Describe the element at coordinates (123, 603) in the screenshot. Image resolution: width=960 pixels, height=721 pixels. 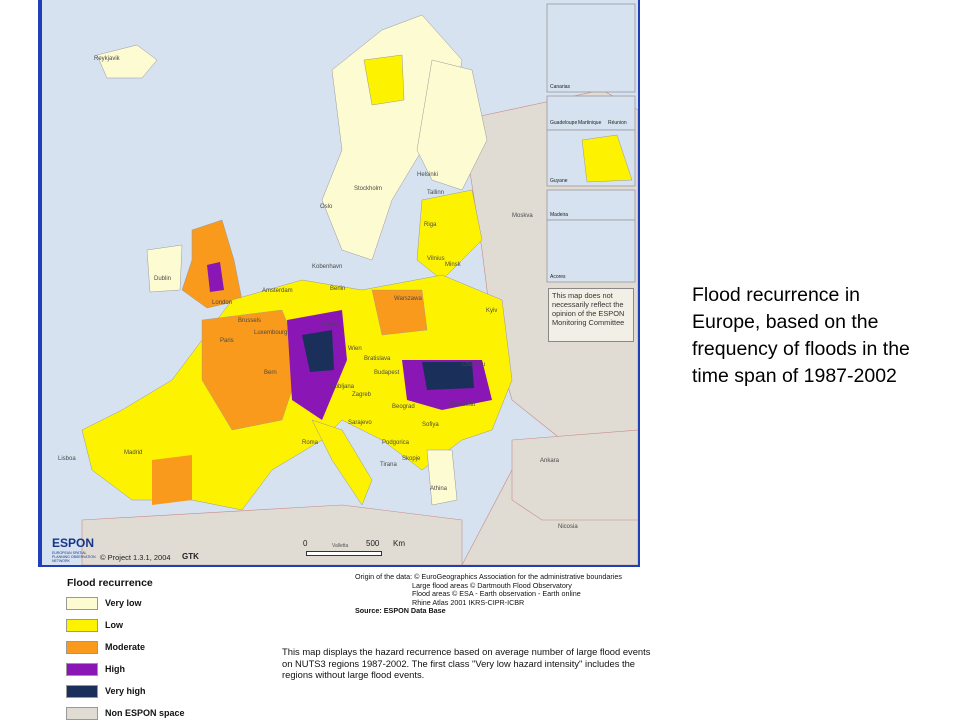
I see `legend-label: Very low` at that location.